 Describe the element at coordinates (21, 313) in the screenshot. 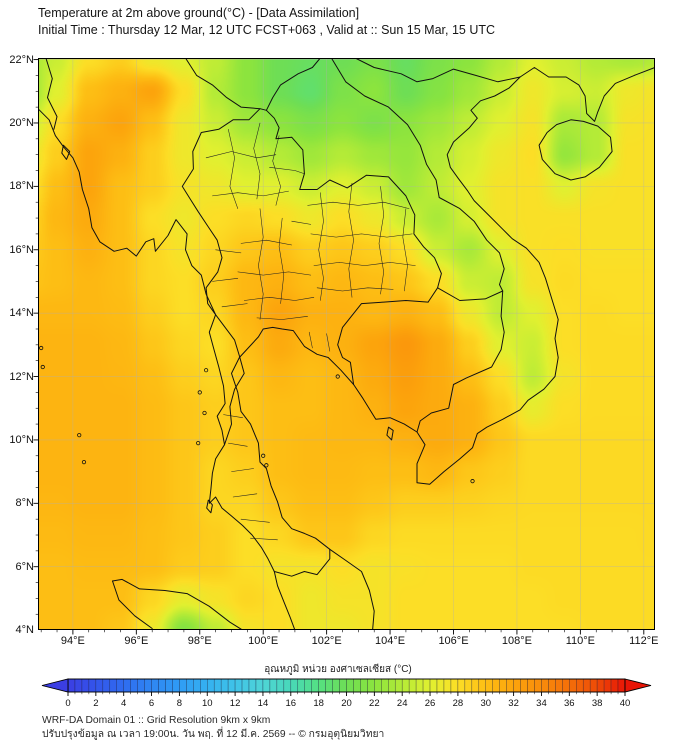

I see `lat-tick-label: 14°N` at that location.